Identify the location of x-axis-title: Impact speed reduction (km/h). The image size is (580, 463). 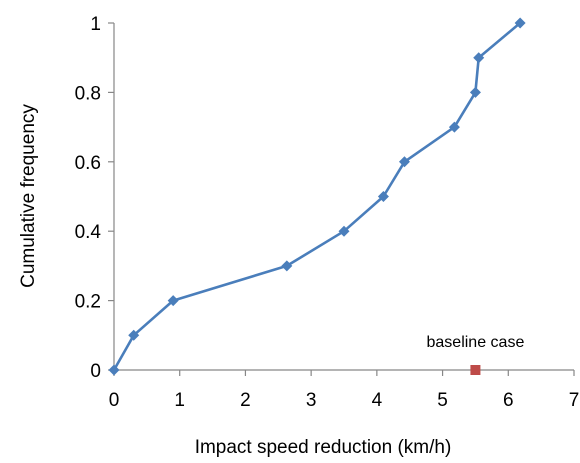
(323, 447).